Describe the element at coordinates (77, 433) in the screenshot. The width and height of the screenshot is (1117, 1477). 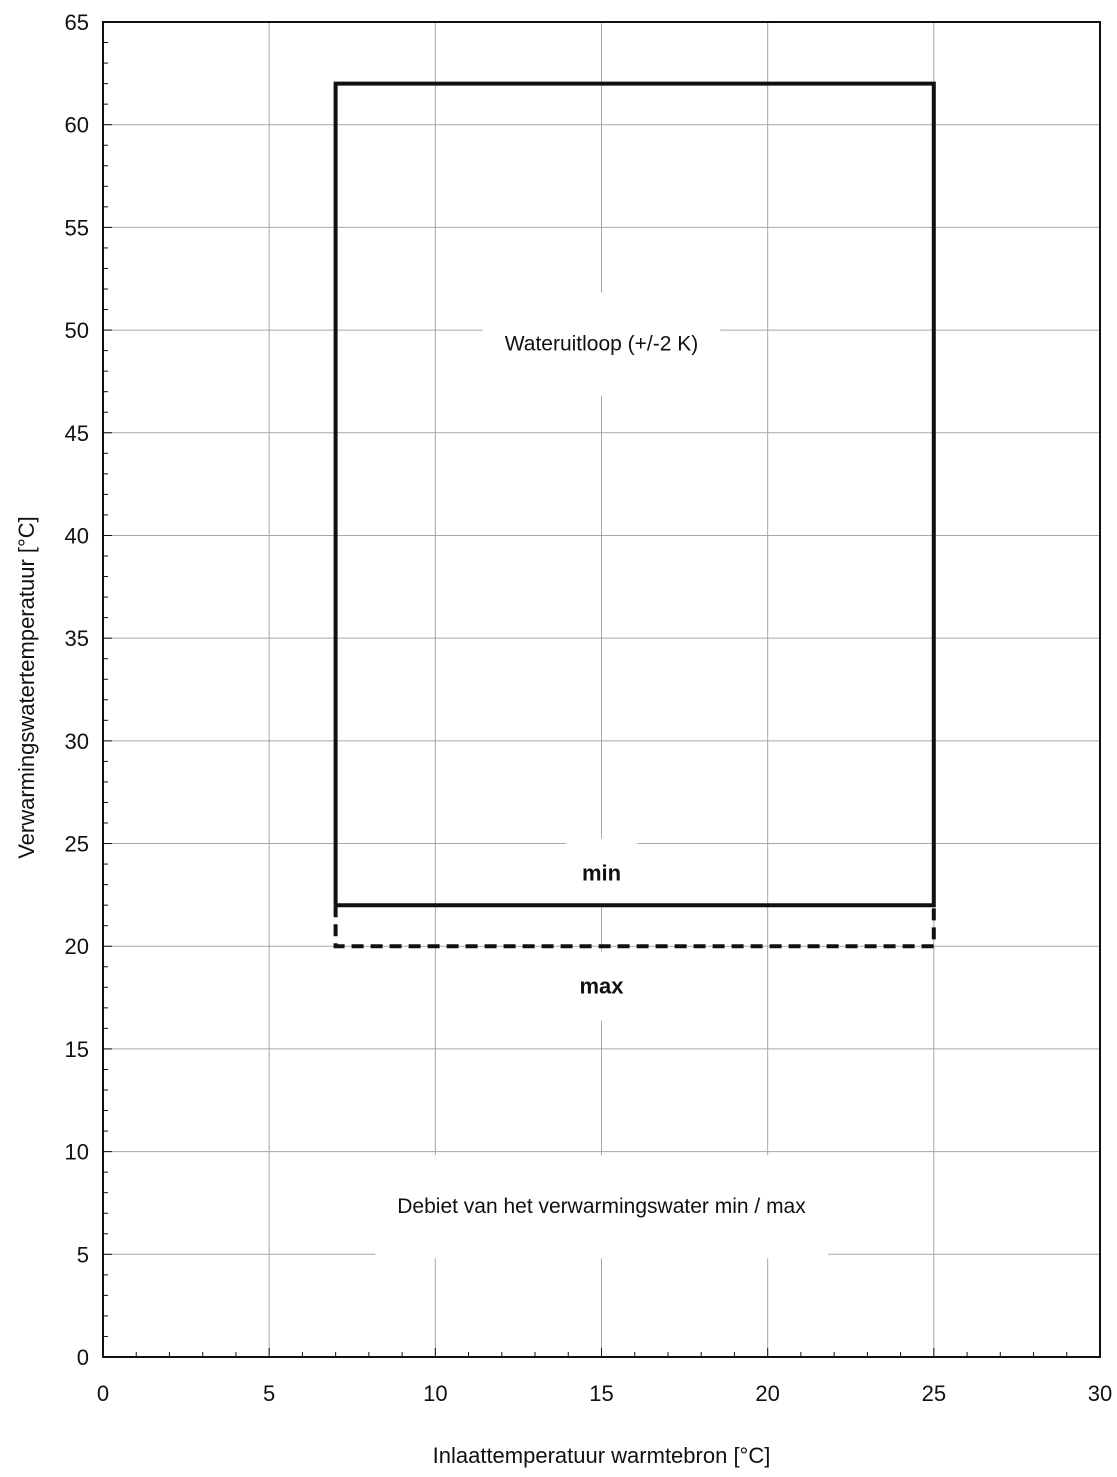
I see `y-tick-label: 45` at that location.